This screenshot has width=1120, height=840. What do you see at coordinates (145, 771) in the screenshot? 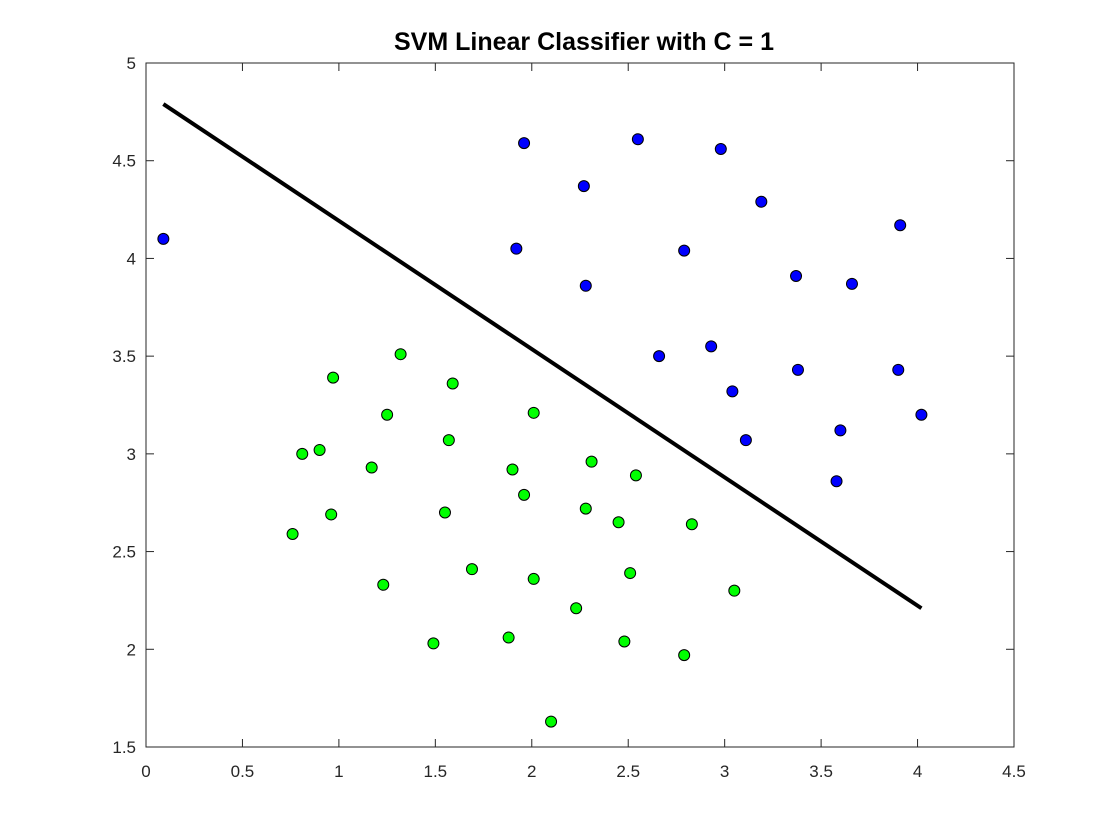
I see `x-tick-label: 0` at bounding box center [145, 771].